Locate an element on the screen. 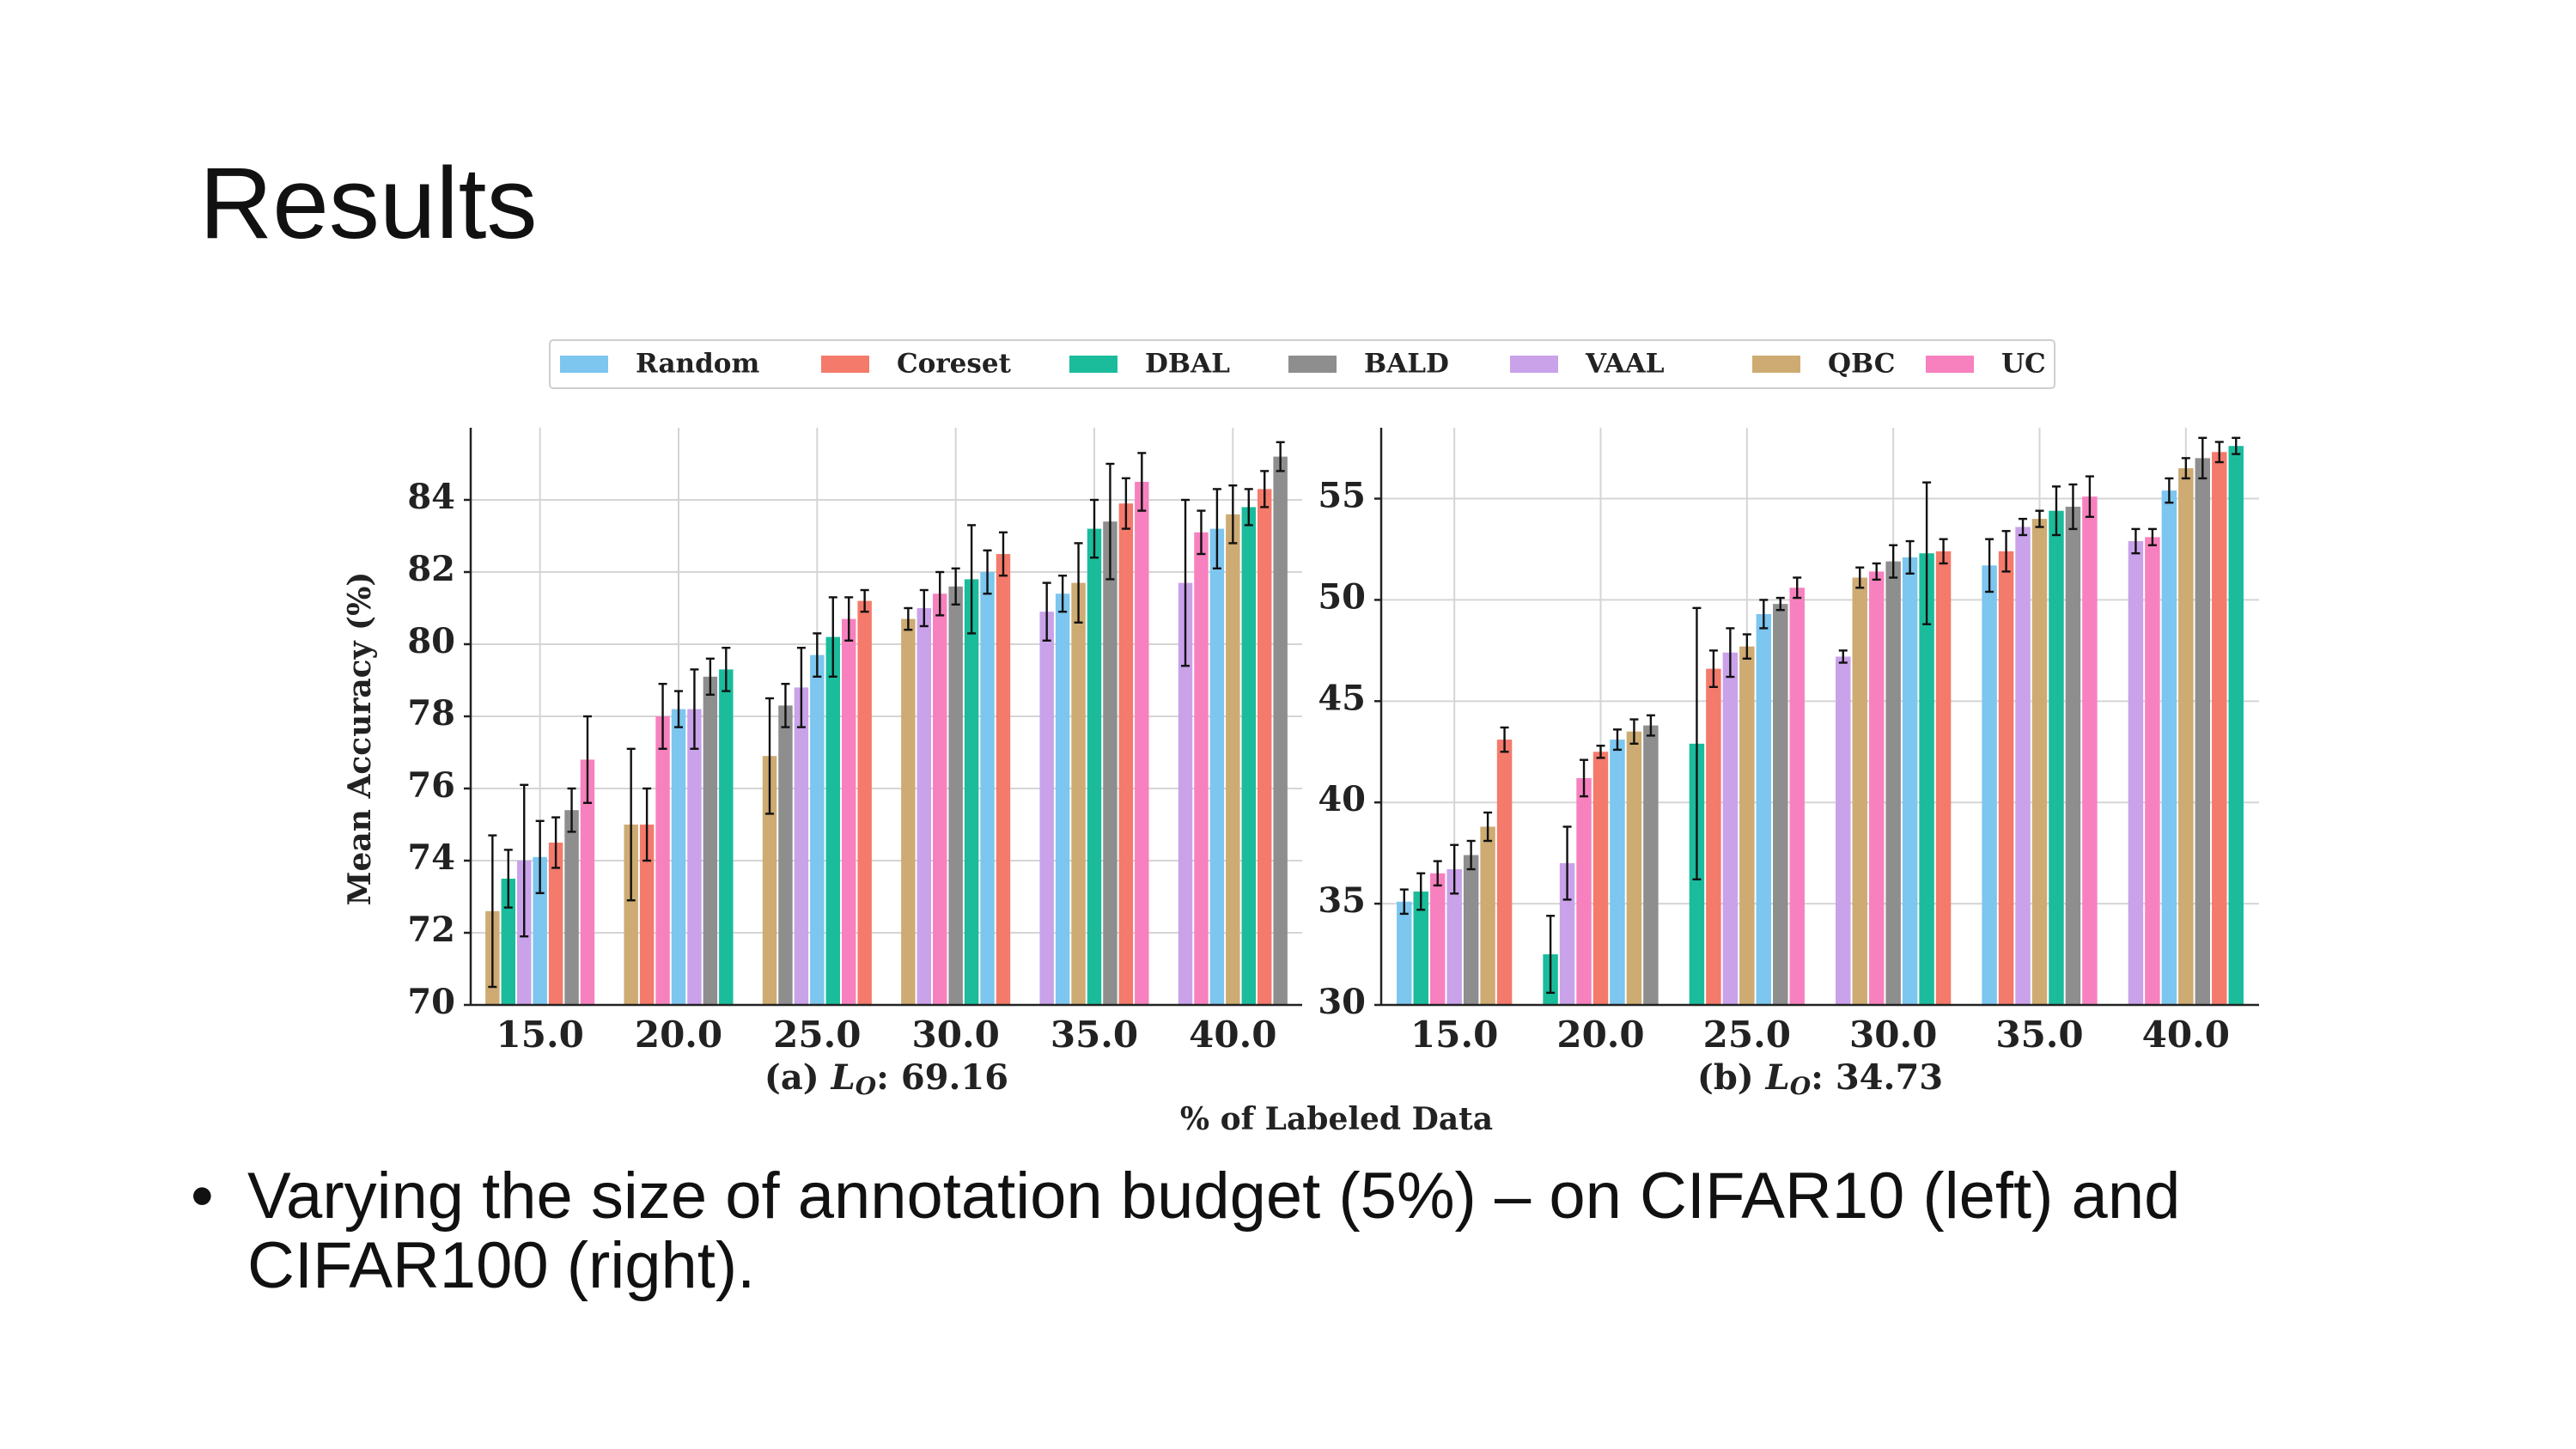 The image size is (2576, 1449). y-tick-label: 40 is located at coordinates (1342, 799).